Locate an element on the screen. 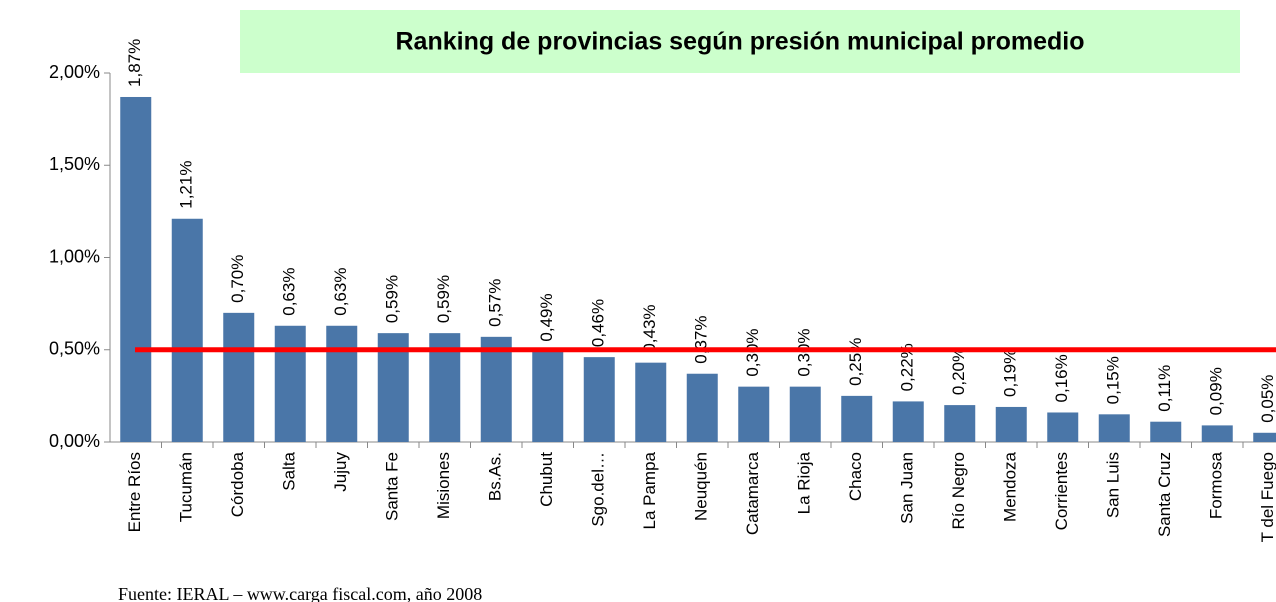 The width and height of the screenshot is (1276, 602). data-label: 1,87% is located at coordinates (134, 63).